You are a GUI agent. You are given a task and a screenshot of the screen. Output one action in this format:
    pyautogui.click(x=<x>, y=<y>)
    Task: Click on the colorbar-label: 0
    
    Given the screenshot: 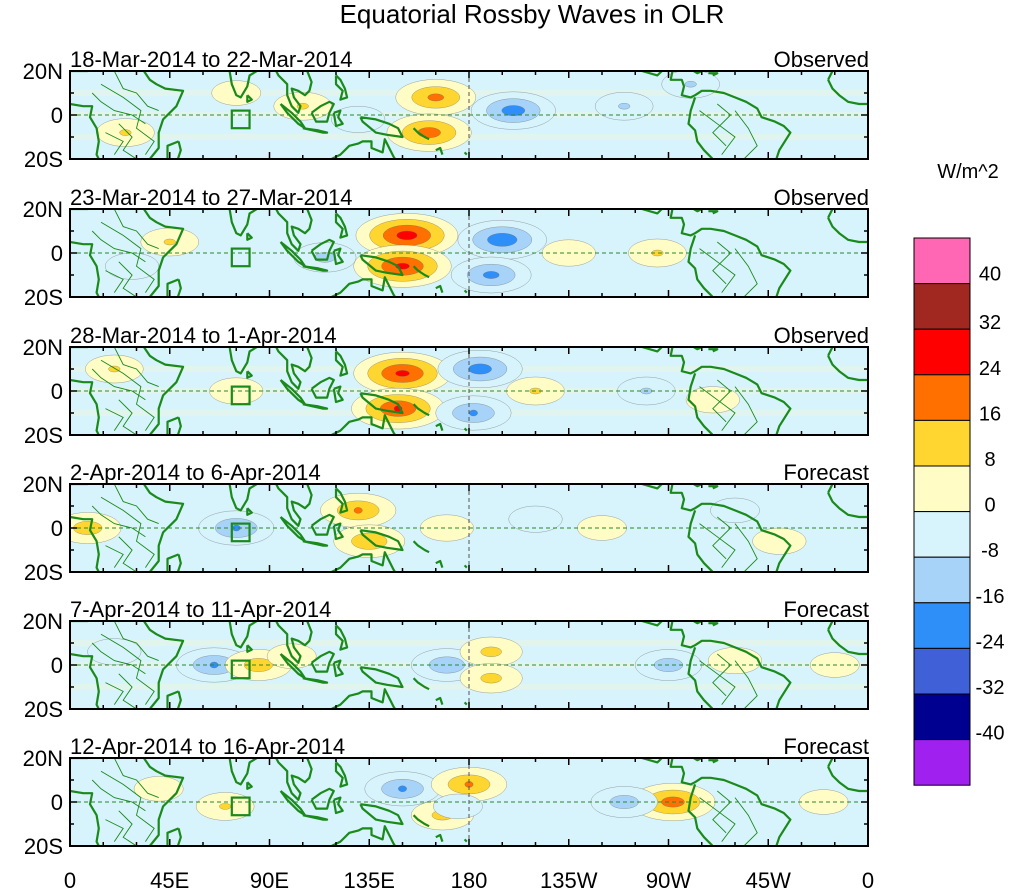 What is the action you would take?
    pyautogui.click(x=989, y=506)
    